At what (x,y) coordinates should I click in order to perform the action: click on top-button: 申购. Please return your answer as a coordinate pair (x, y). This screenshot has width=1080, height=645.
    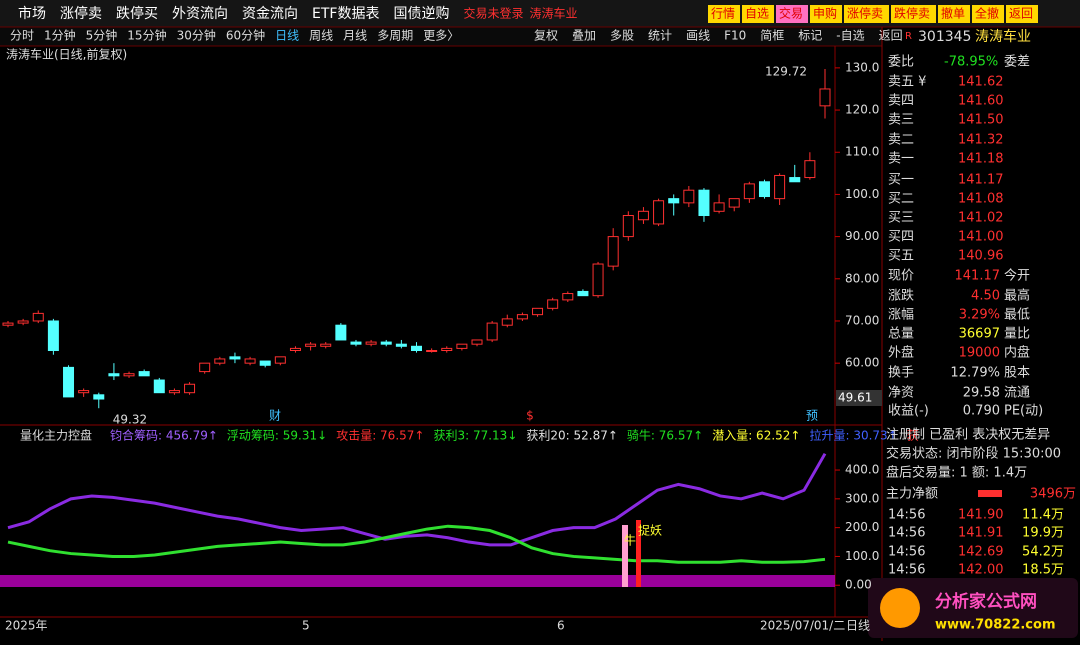
    Looking at the image, I should click on (825, 13).